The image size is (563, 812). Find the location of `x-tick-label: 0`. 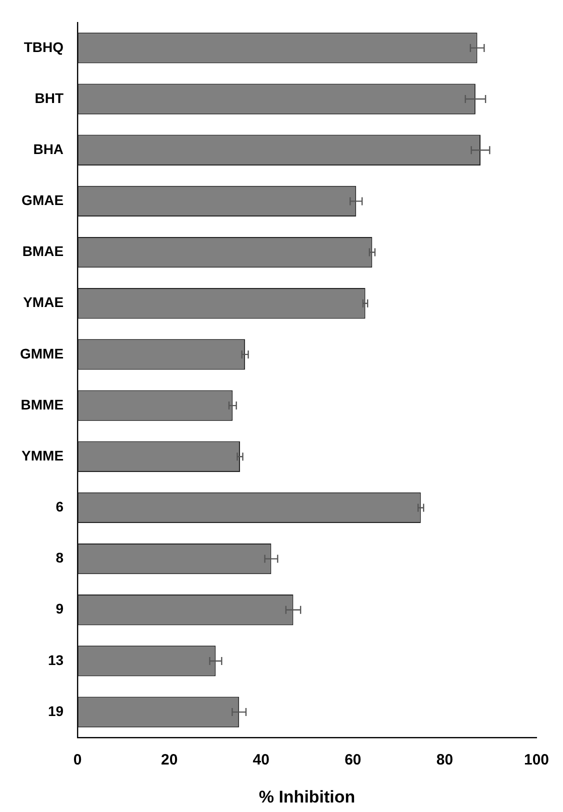

x-tick-label: 0 is located at coordinates (77, 760).